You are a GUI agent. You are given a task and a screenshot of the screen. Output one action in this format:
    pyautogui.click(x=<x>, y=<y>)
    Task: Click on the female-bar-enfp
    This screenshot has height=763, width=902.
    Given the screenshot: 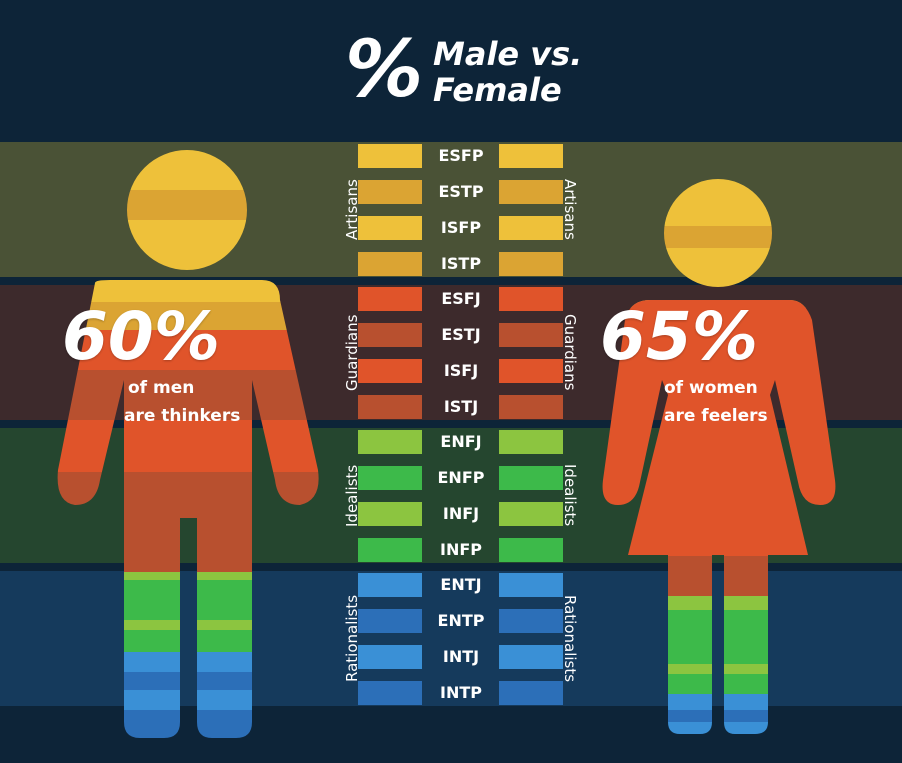 What is the action you would take?
    pyautogui.click(x=531, y=478)
    